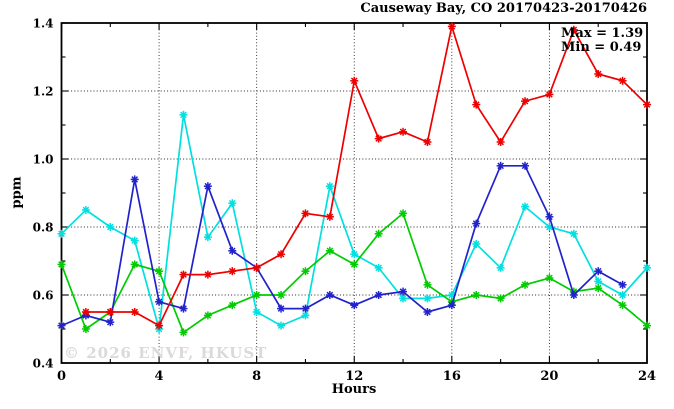  What do you see at coordinates (256, 376) in the screenshot?
I see `x-tick-label: 8` at bounding box center [256, 376].